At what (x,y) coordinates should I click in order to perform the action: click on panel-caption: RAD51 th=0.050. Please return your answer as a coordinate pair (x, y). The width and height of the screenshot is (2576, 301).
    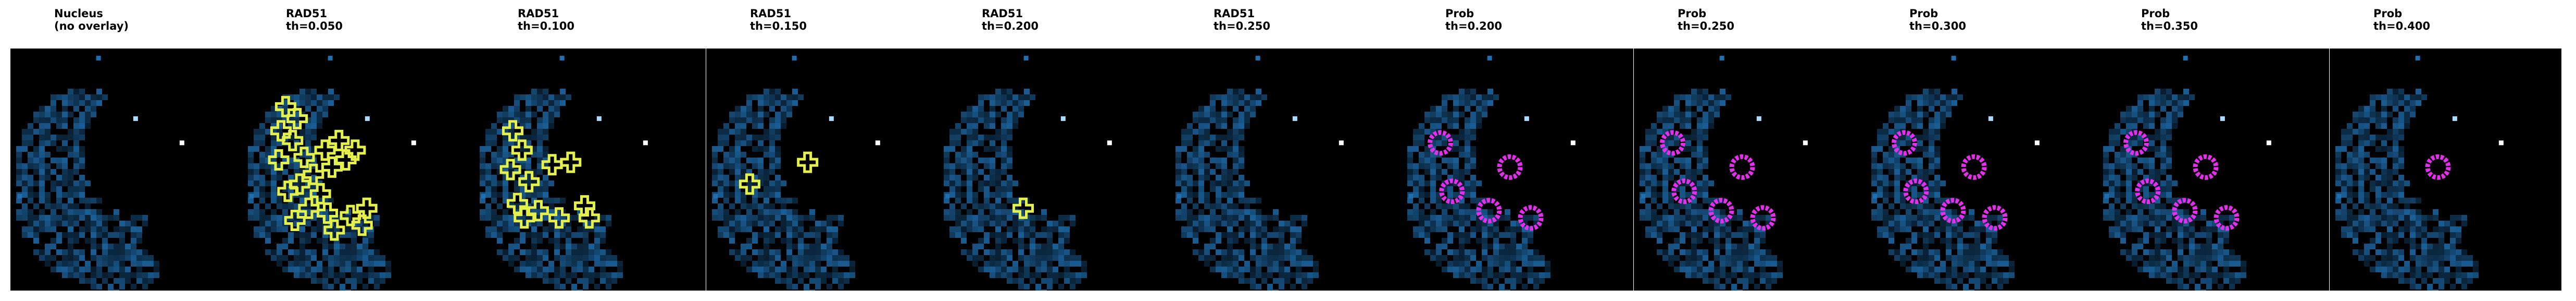
    Looking at the image, I should click on (314, 19).